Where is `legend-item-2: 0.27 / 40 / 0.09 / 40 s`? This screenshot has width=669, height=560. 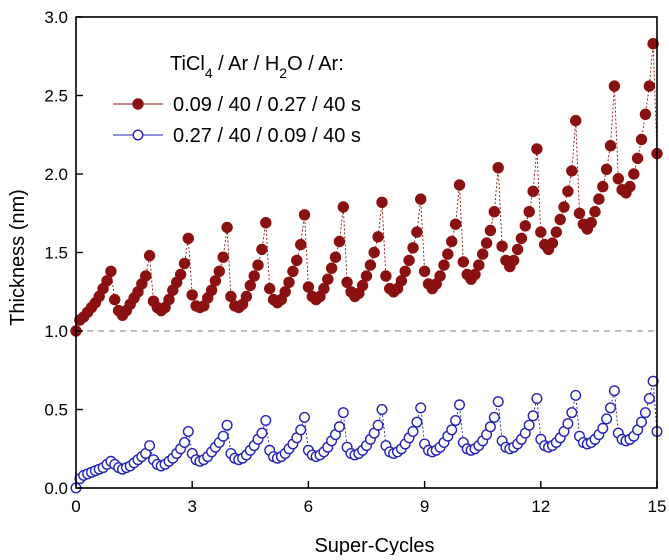
legend-item-2: 0.27 / 40 / 0.09 / 40 s is located at coordinates (237, 136).